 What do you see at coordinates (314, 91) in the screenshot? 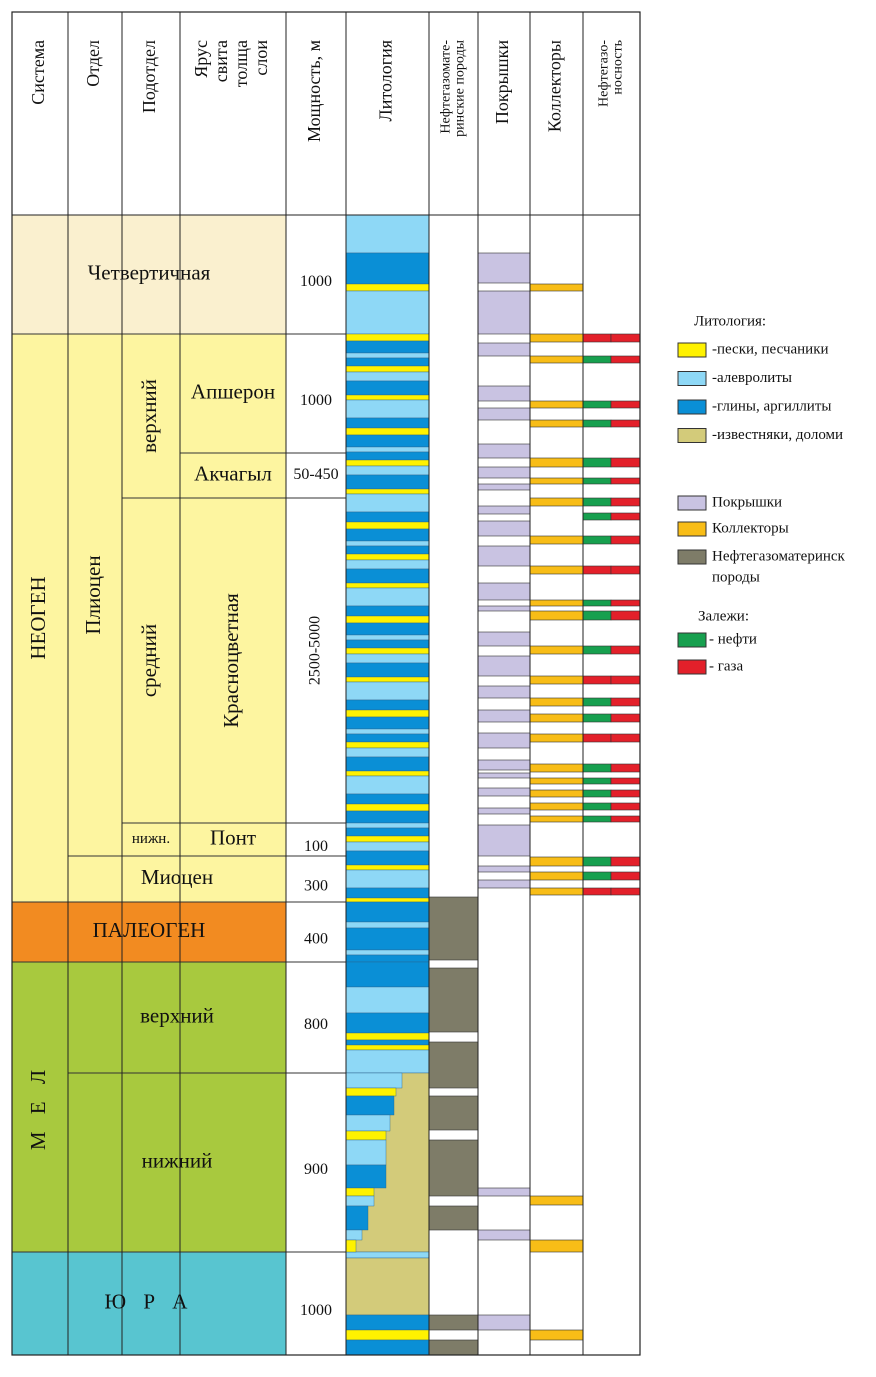
I see `header-label: Мощность, м` at bounding box center [314, 91].